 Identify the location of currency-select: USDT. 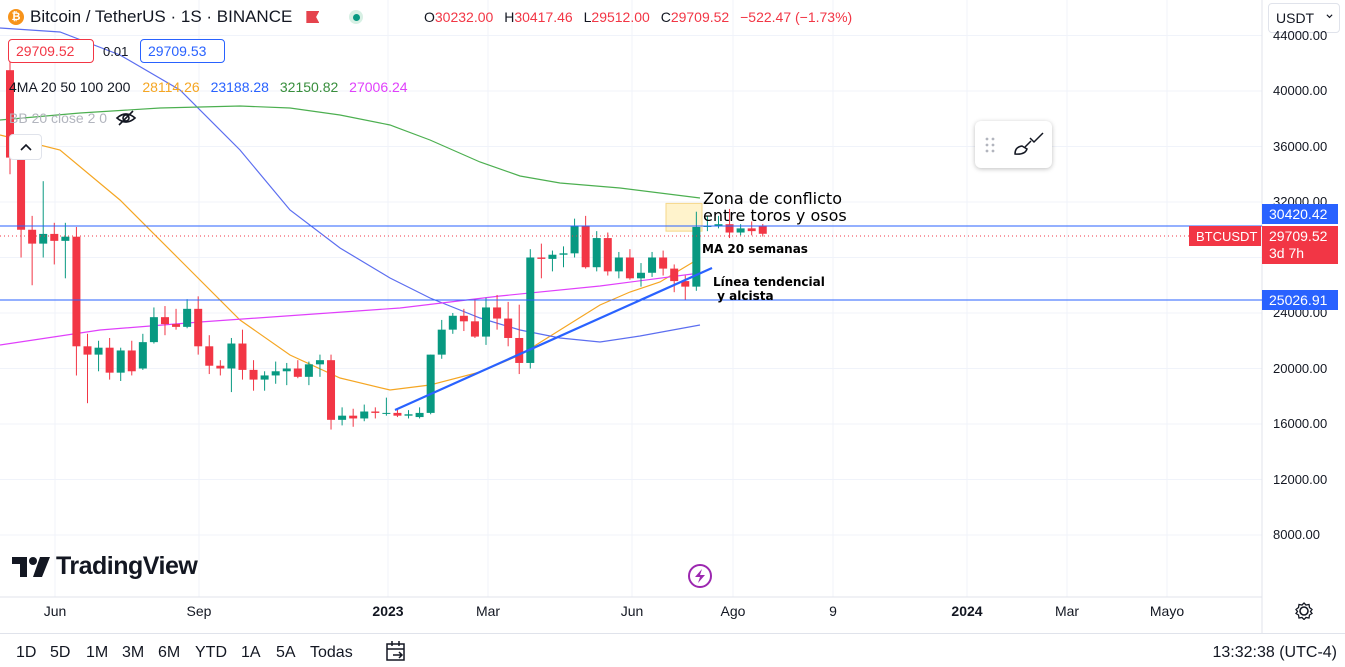
(1304, 18).